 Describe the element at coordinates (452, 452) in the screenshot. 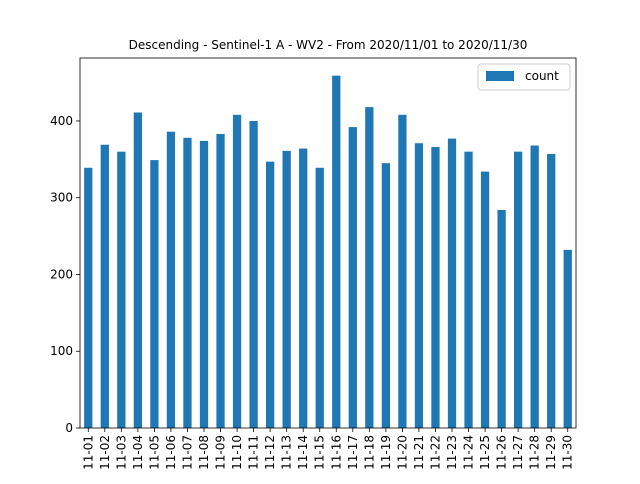

I see `x-tick-label: 11-23` at that location.